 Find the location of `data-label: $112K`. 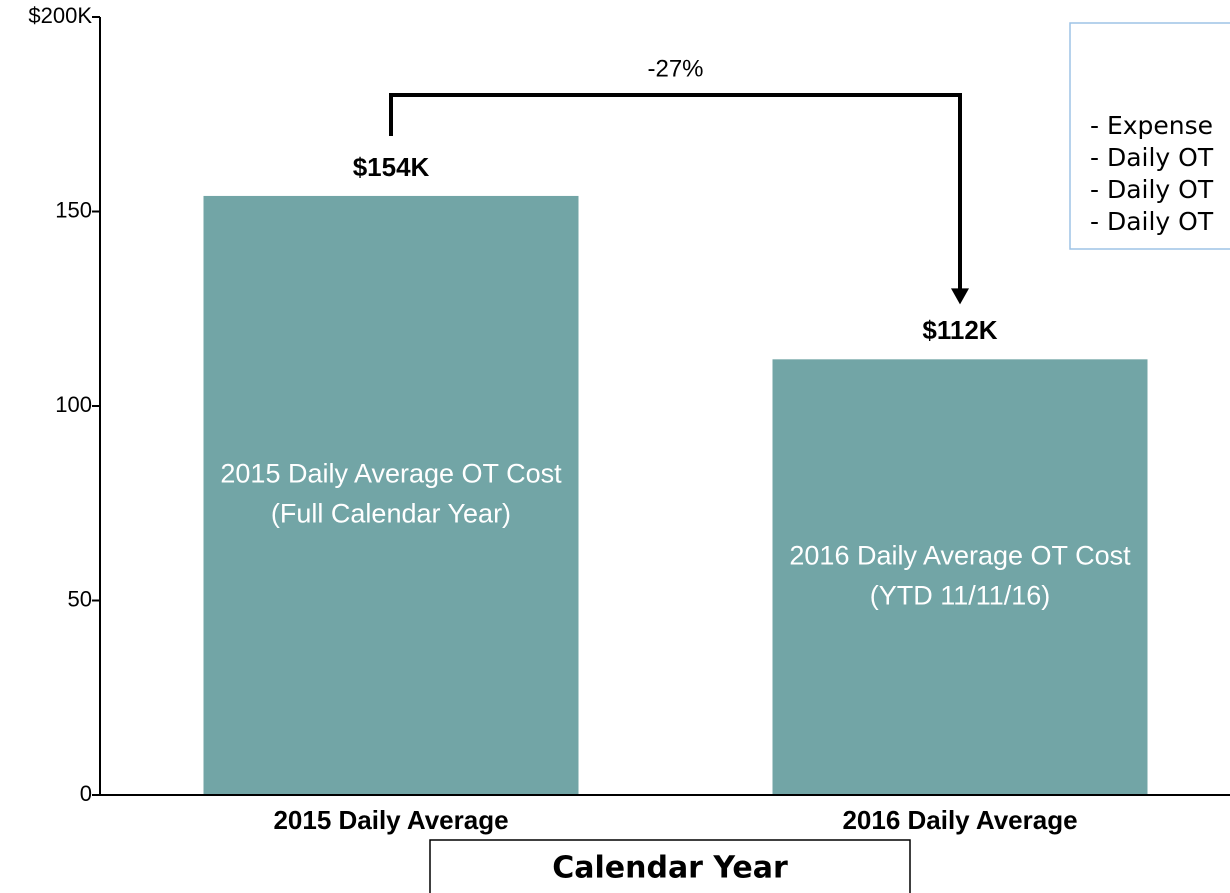

data-label: $112K is located at coordinates (959, 330).